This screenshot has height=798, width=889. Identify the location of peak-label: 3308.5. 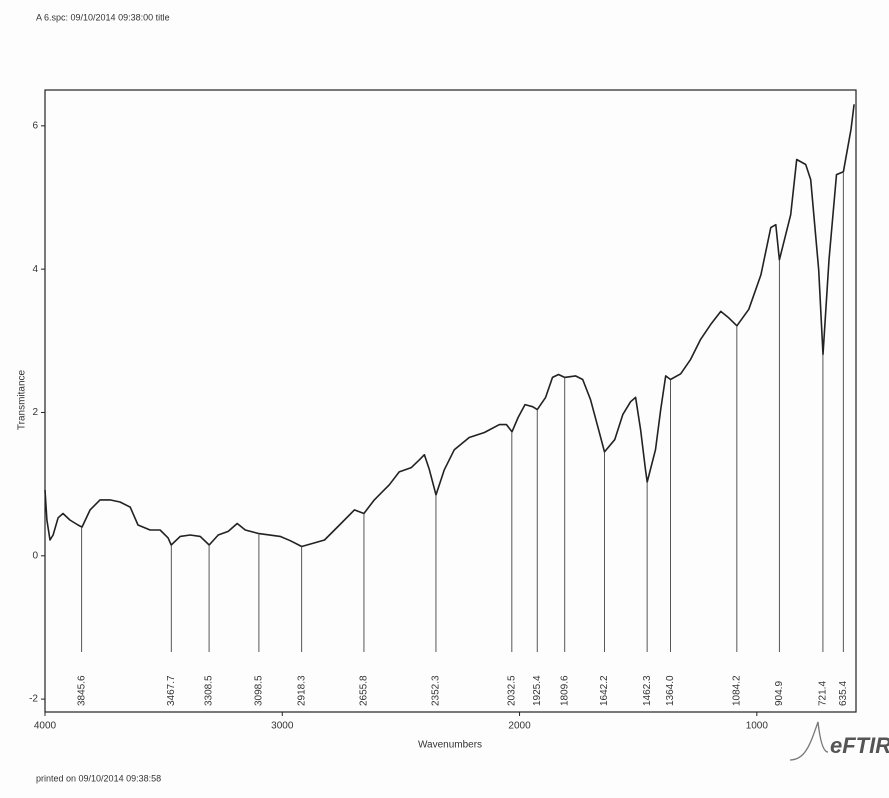
(209, 690).